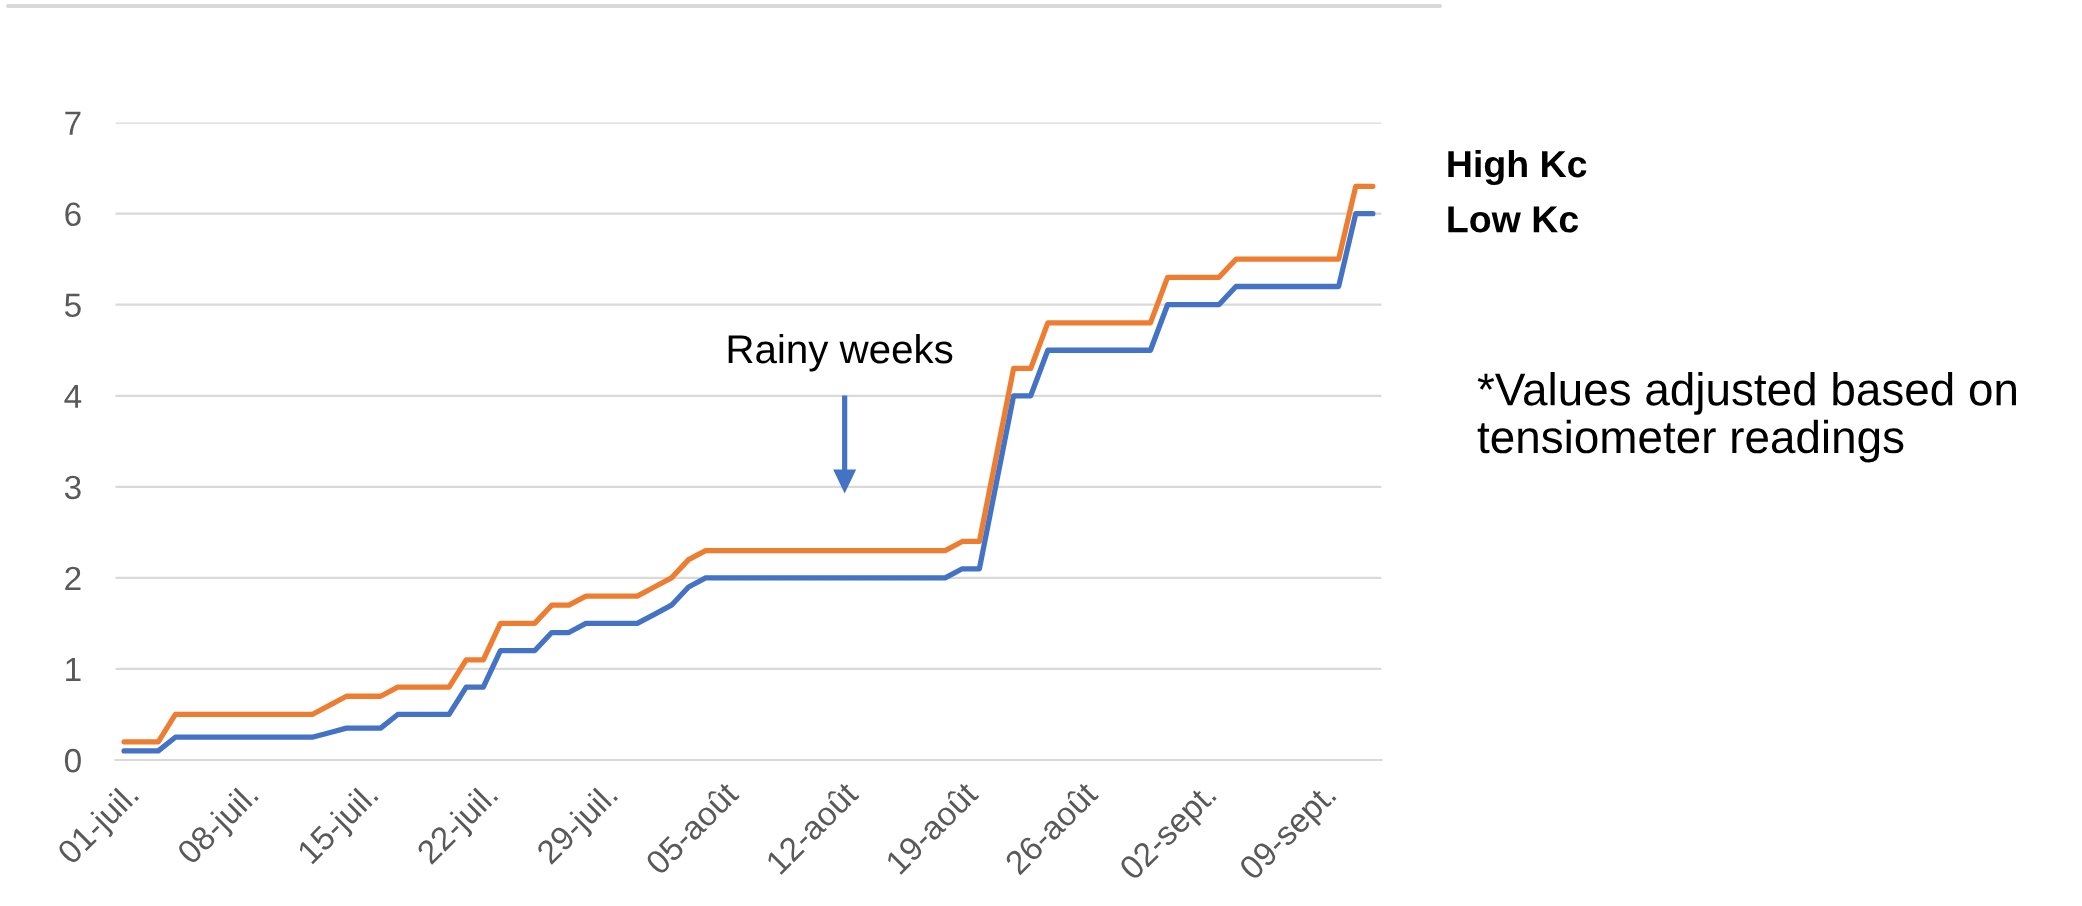 The height and width of the screenshot is (906, 2082). What do you see at coordinates (1517, 167) in the screenshot?
I see `text: High Kc` at bounding box center [1517, 167].